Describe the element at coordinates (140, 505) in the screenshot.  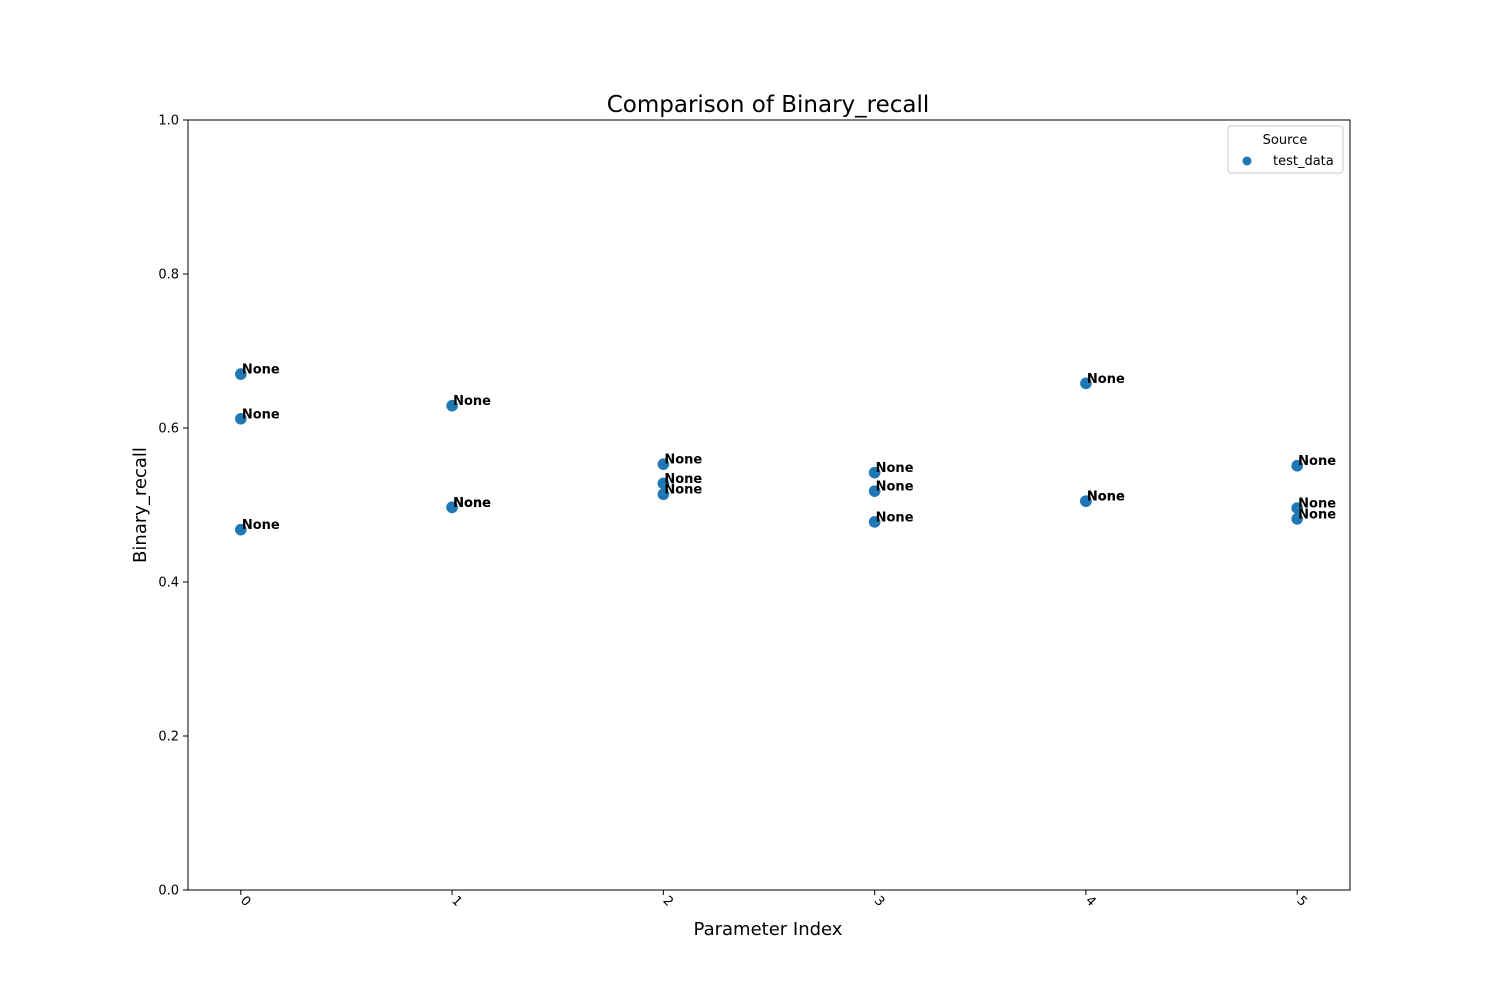
I see `y-axis-label: Binary_recall` at that location.